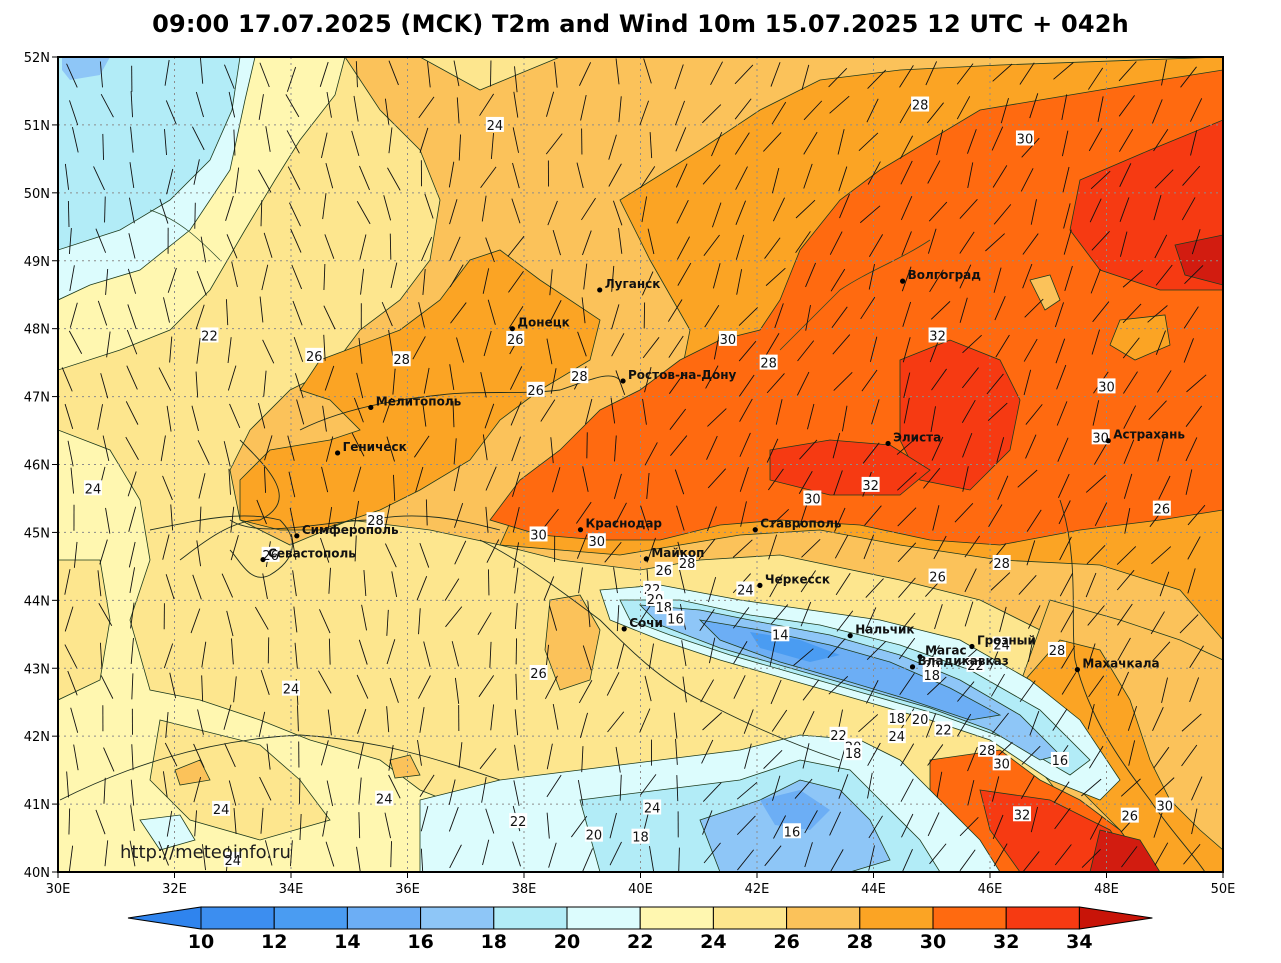 This screenshot has width=1281, height=963. What do you see at coordinates (37, 669) in the screenshot?
I see `lat-tick-label: 43N` at bounding box center [37, 669].